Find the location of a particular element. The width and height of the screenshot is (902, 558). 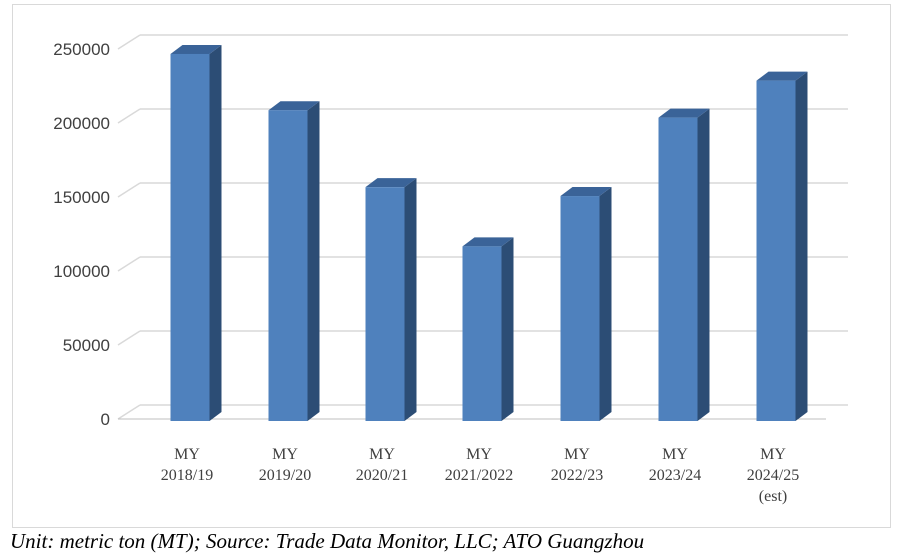

x-tick-line: 2020/21 is located at coordinates (382, 475).